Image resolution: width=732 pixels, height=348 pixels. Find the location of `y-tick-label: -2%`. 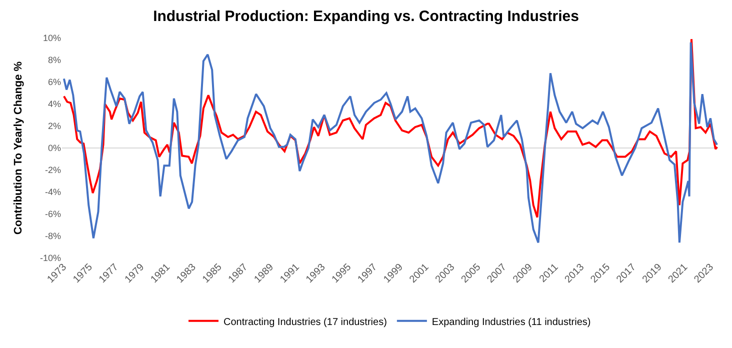

y-tick-label: -2% is located at coordinates (52, 170).